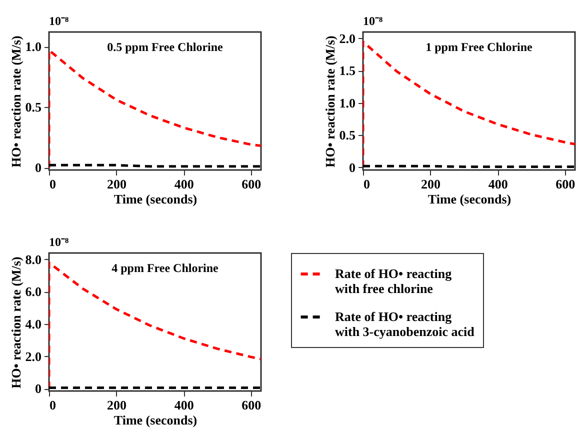  I want to click on legend-label: Rate of HO• reacting with 3-cyanobenzoic acid, so click(405, 324).